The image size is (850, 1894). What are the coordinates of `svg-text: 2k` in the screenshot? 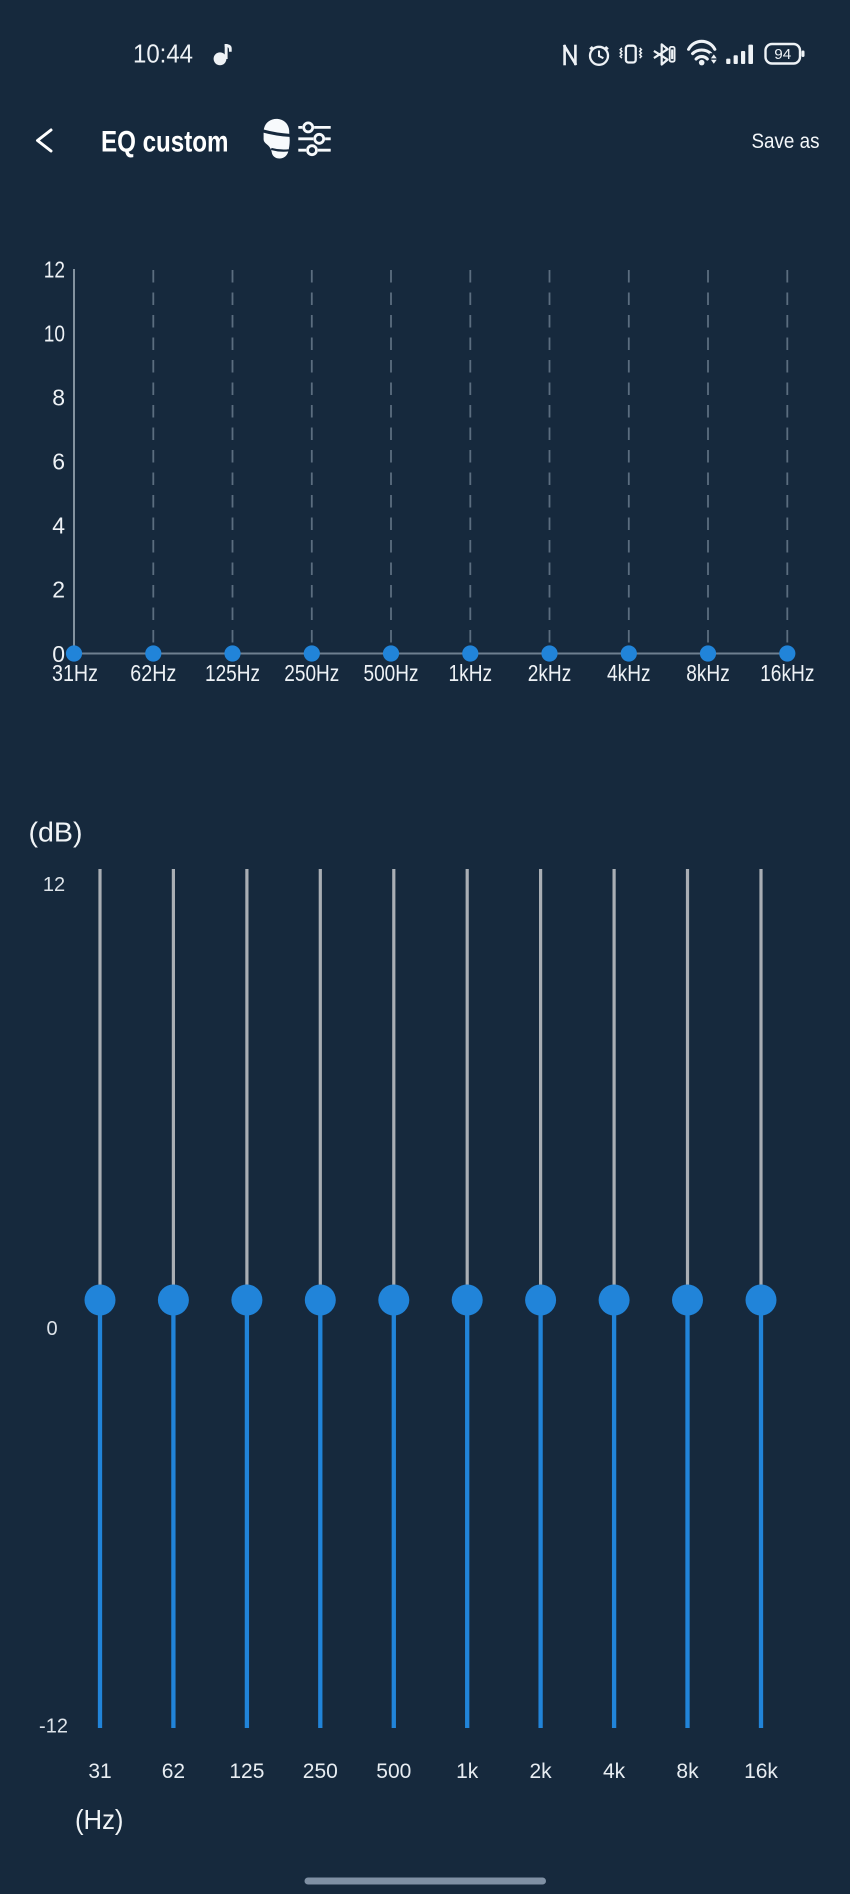 It's located at (541, 1771).